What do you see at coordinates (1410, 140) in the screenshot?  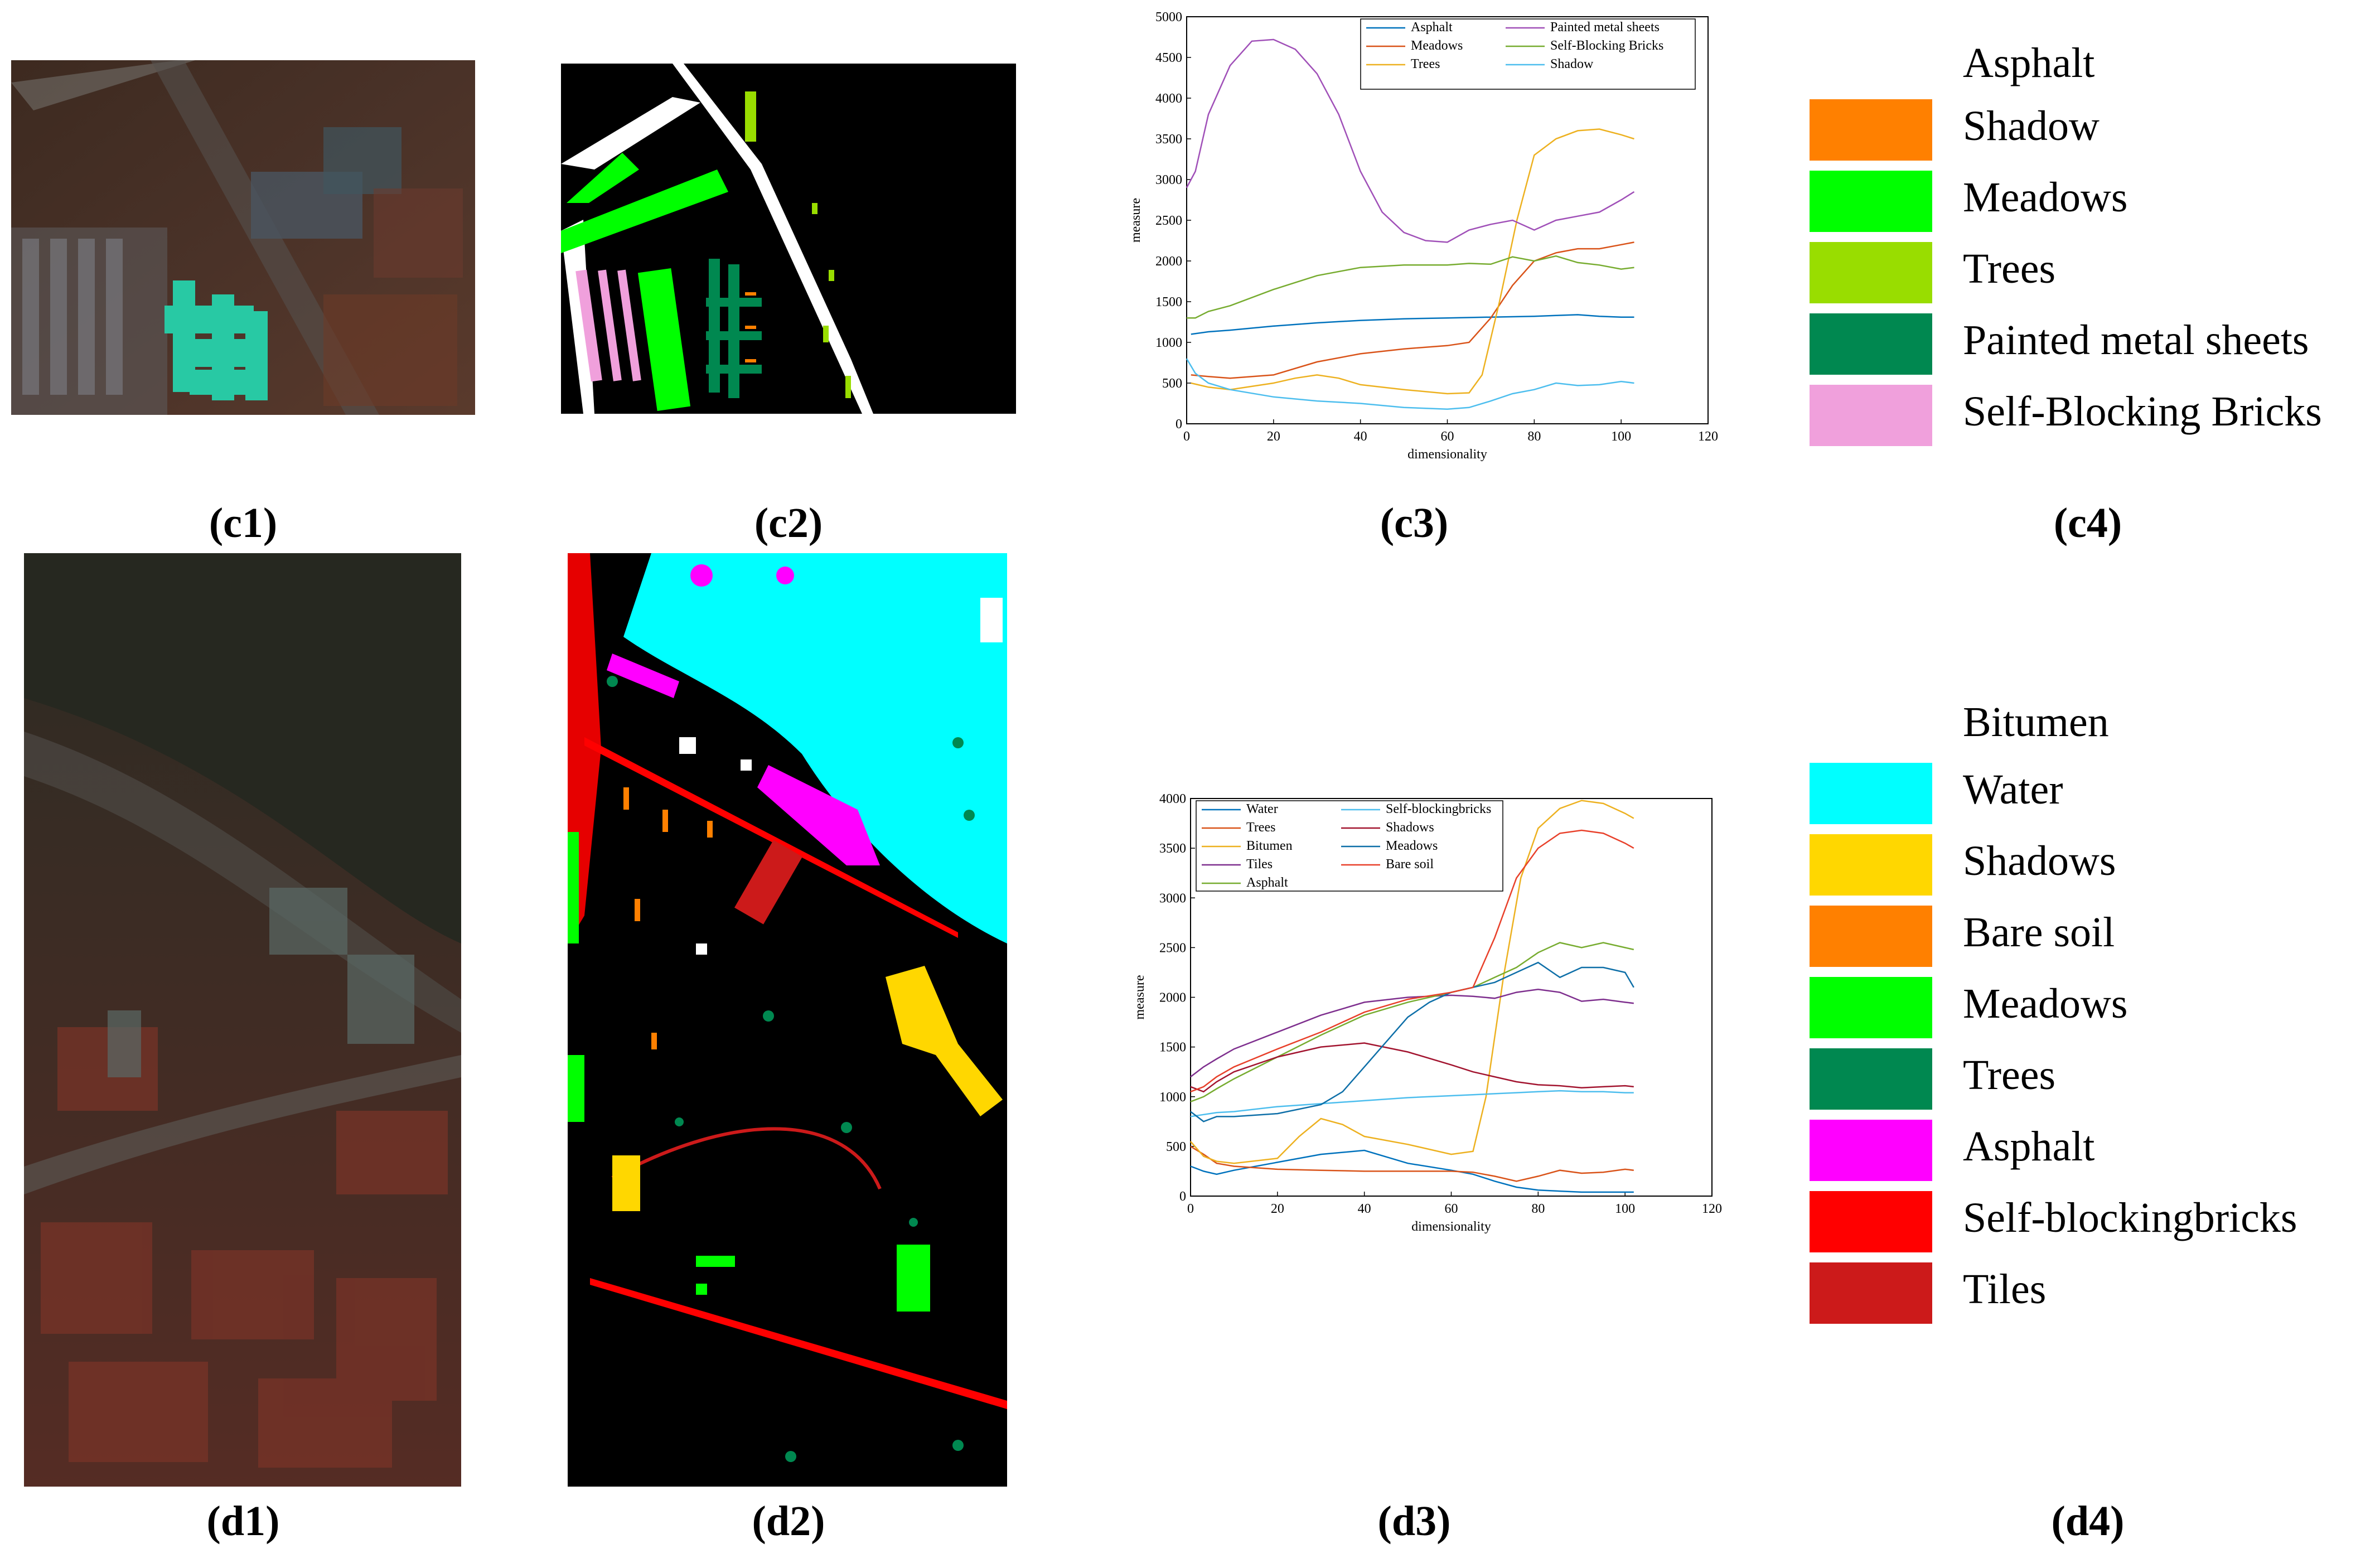 I see `series-line-painted-metal-sheets` at bounding box center [1410, 140].